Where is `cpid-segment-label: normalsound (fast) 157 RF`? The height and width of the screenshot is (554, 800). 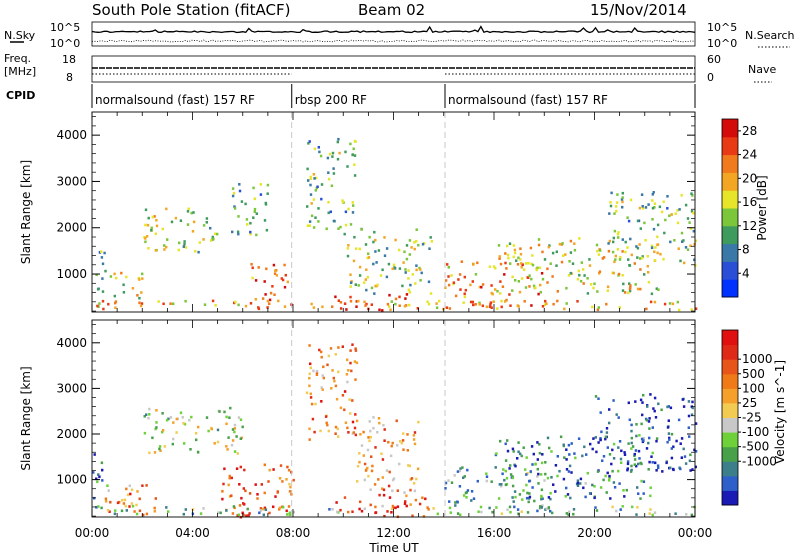
cpid-segment-label: normalsound (fast) 157 RF is located at coordinates (175, 100).